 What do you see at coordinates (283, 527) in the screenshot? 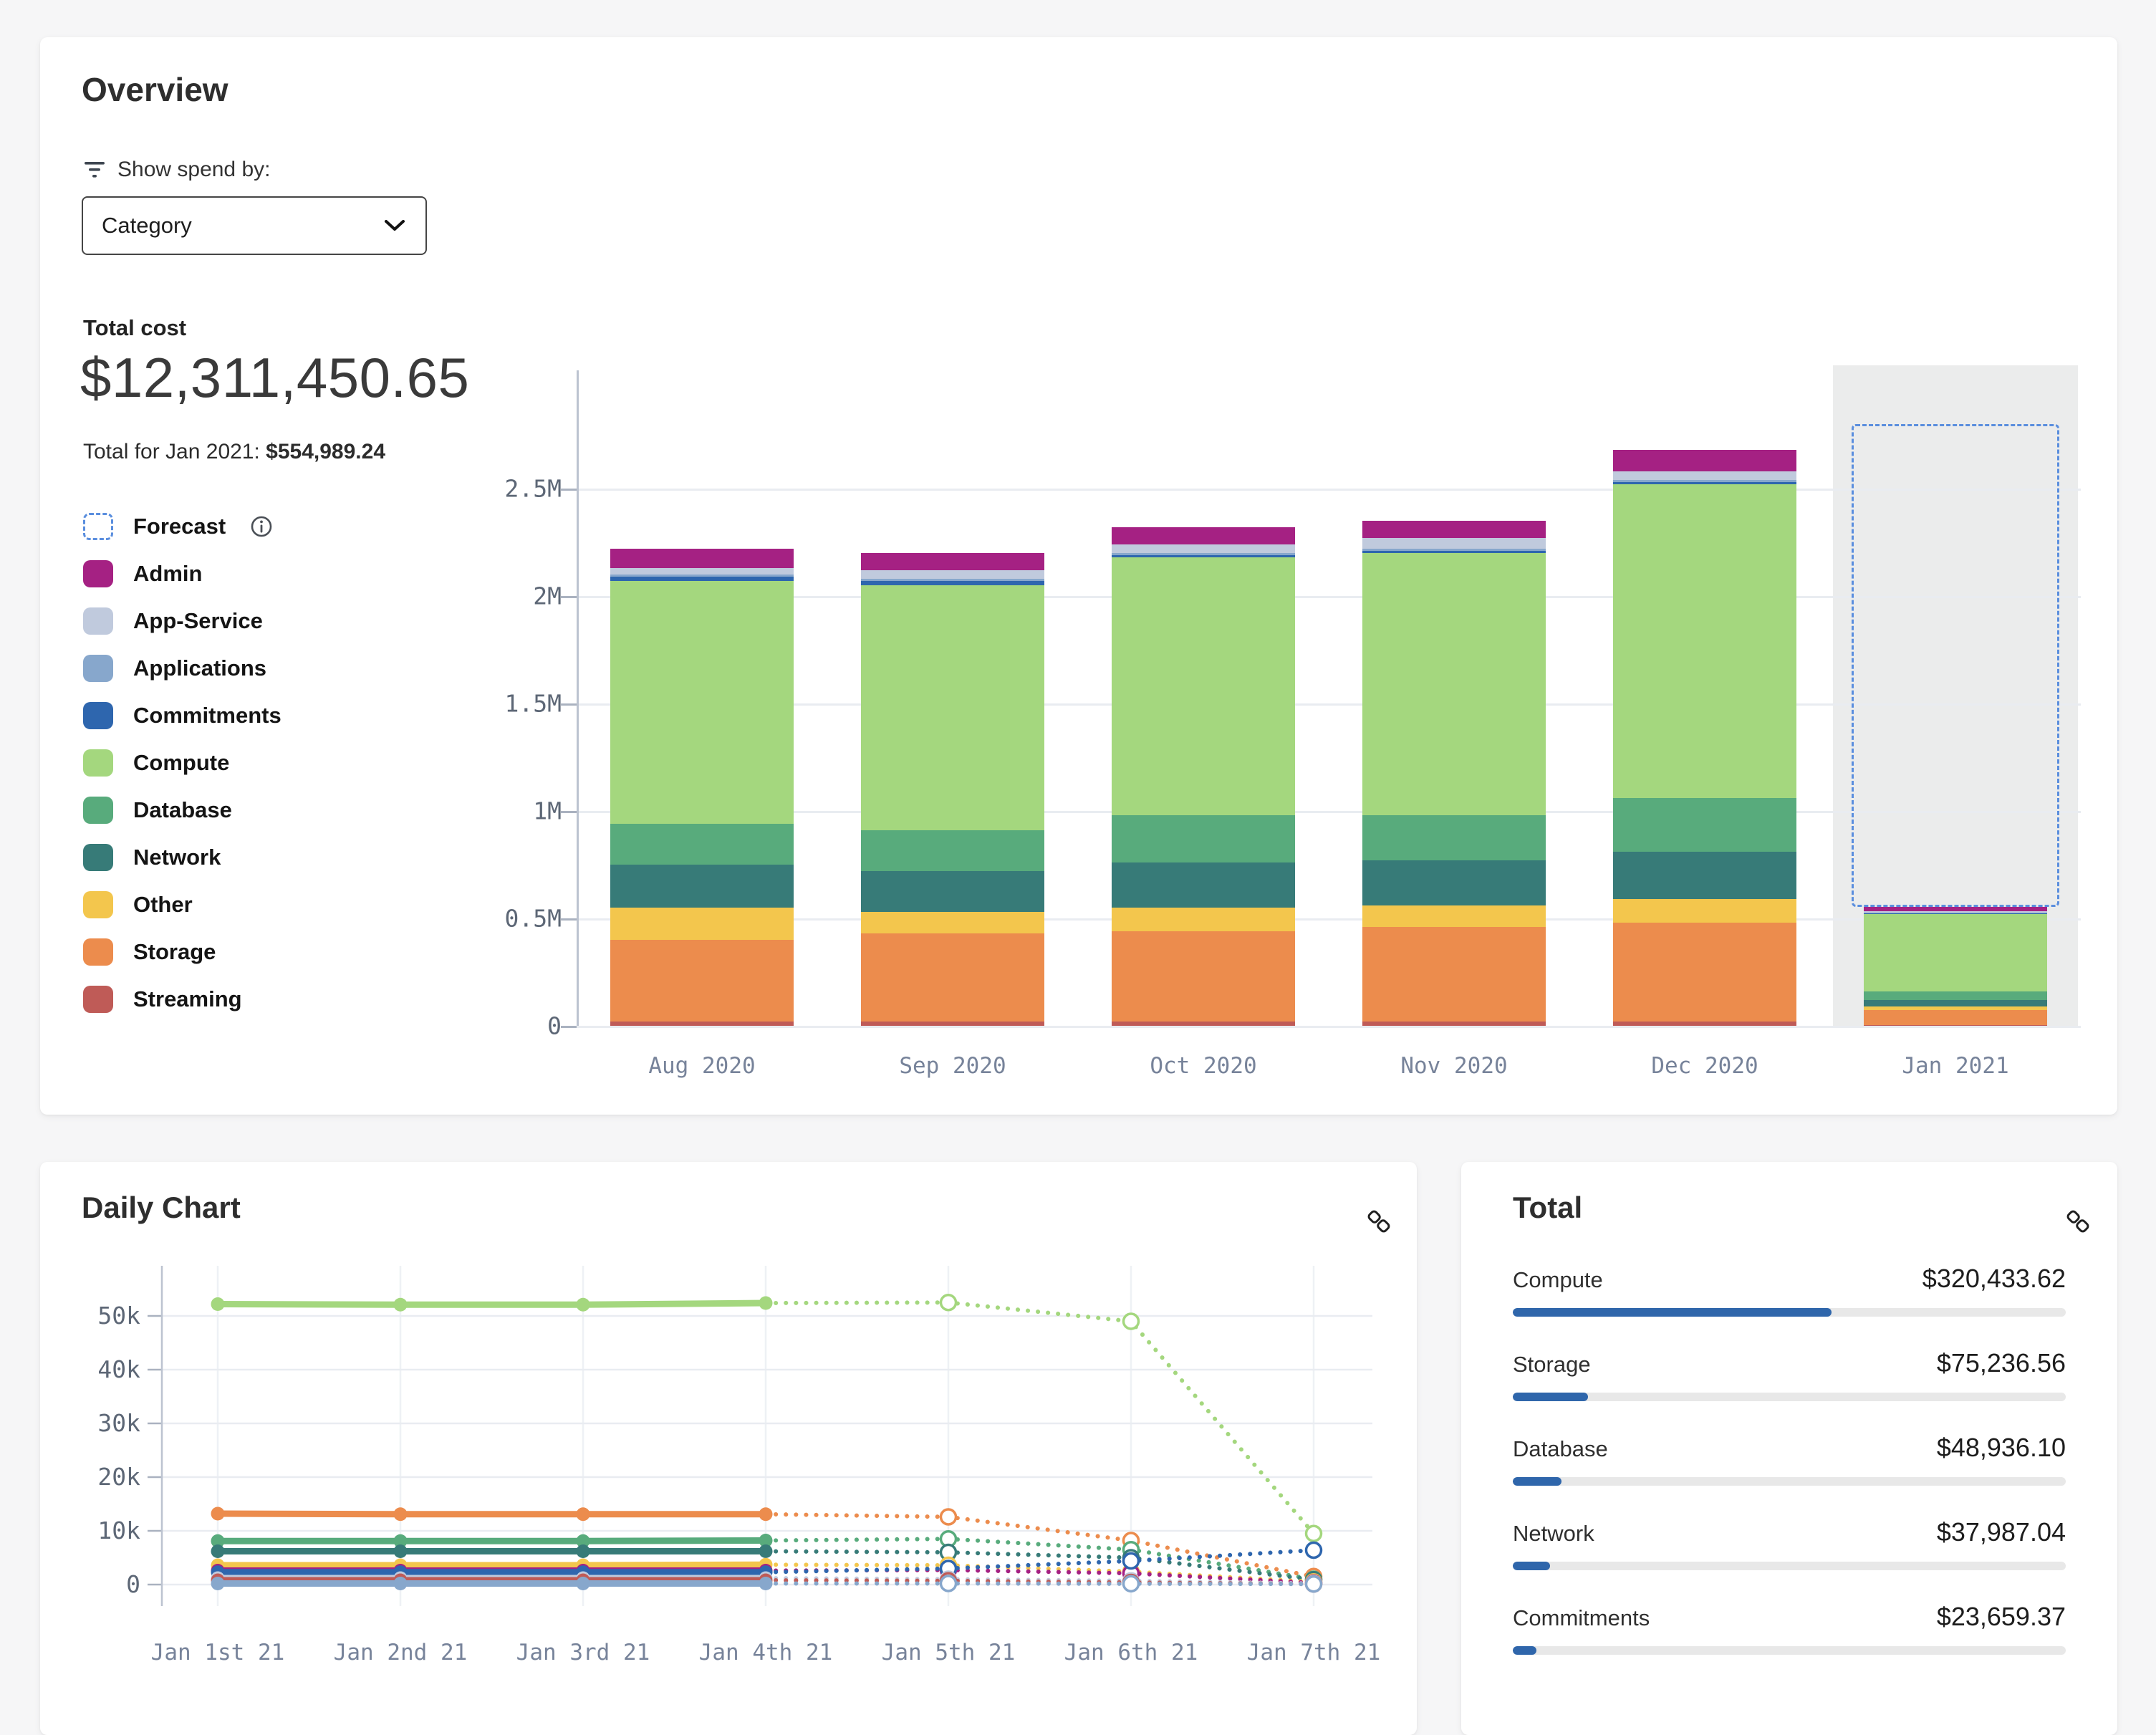
I see `legend-item-forecast: Forecast` at bounding box center [283, 527].